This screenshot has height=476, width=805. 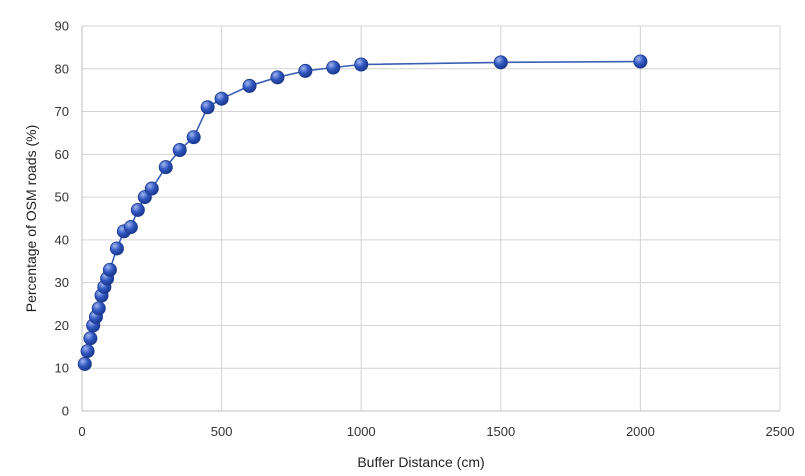 What do you see at coordinates (62, 325) in the screenshot?
I see `y-tick-label-20: 20` at bounding box center [62, 325].